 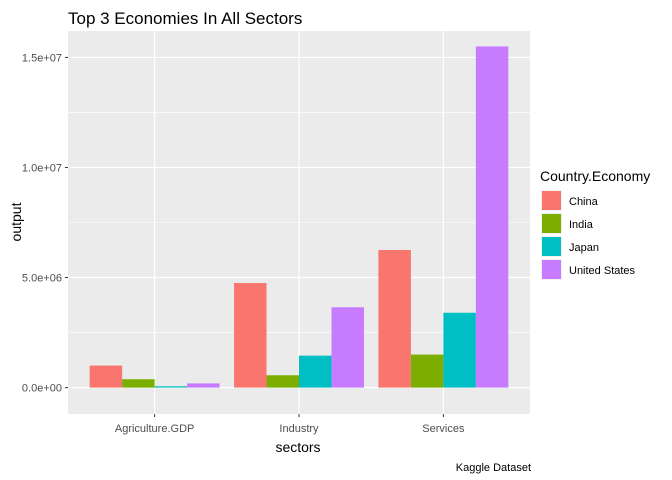 What do you see at coordinates (42, 58) in the screenshot?
I see `y-tick-label: 1.5e+07` at bounding box center [42, 58].